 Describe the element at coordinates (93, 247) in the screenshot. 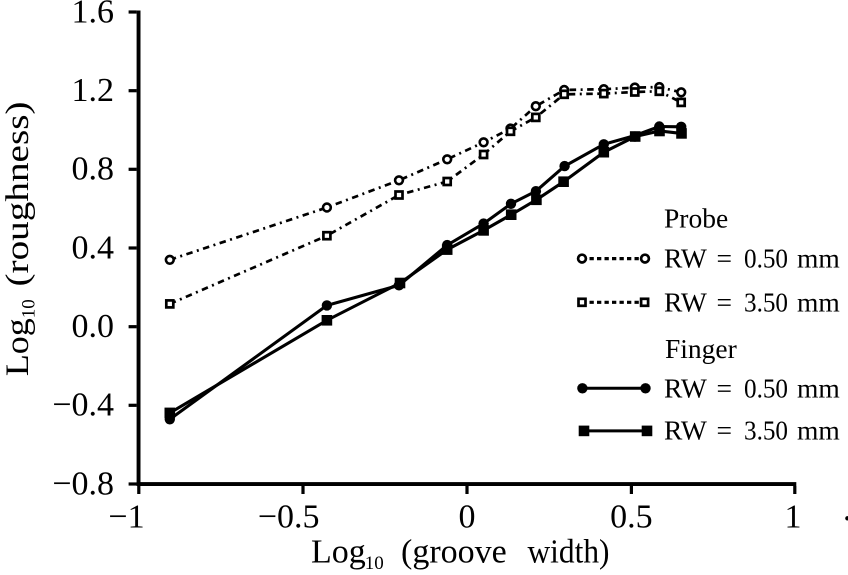

I see `svg-text: 0.4` at that location.